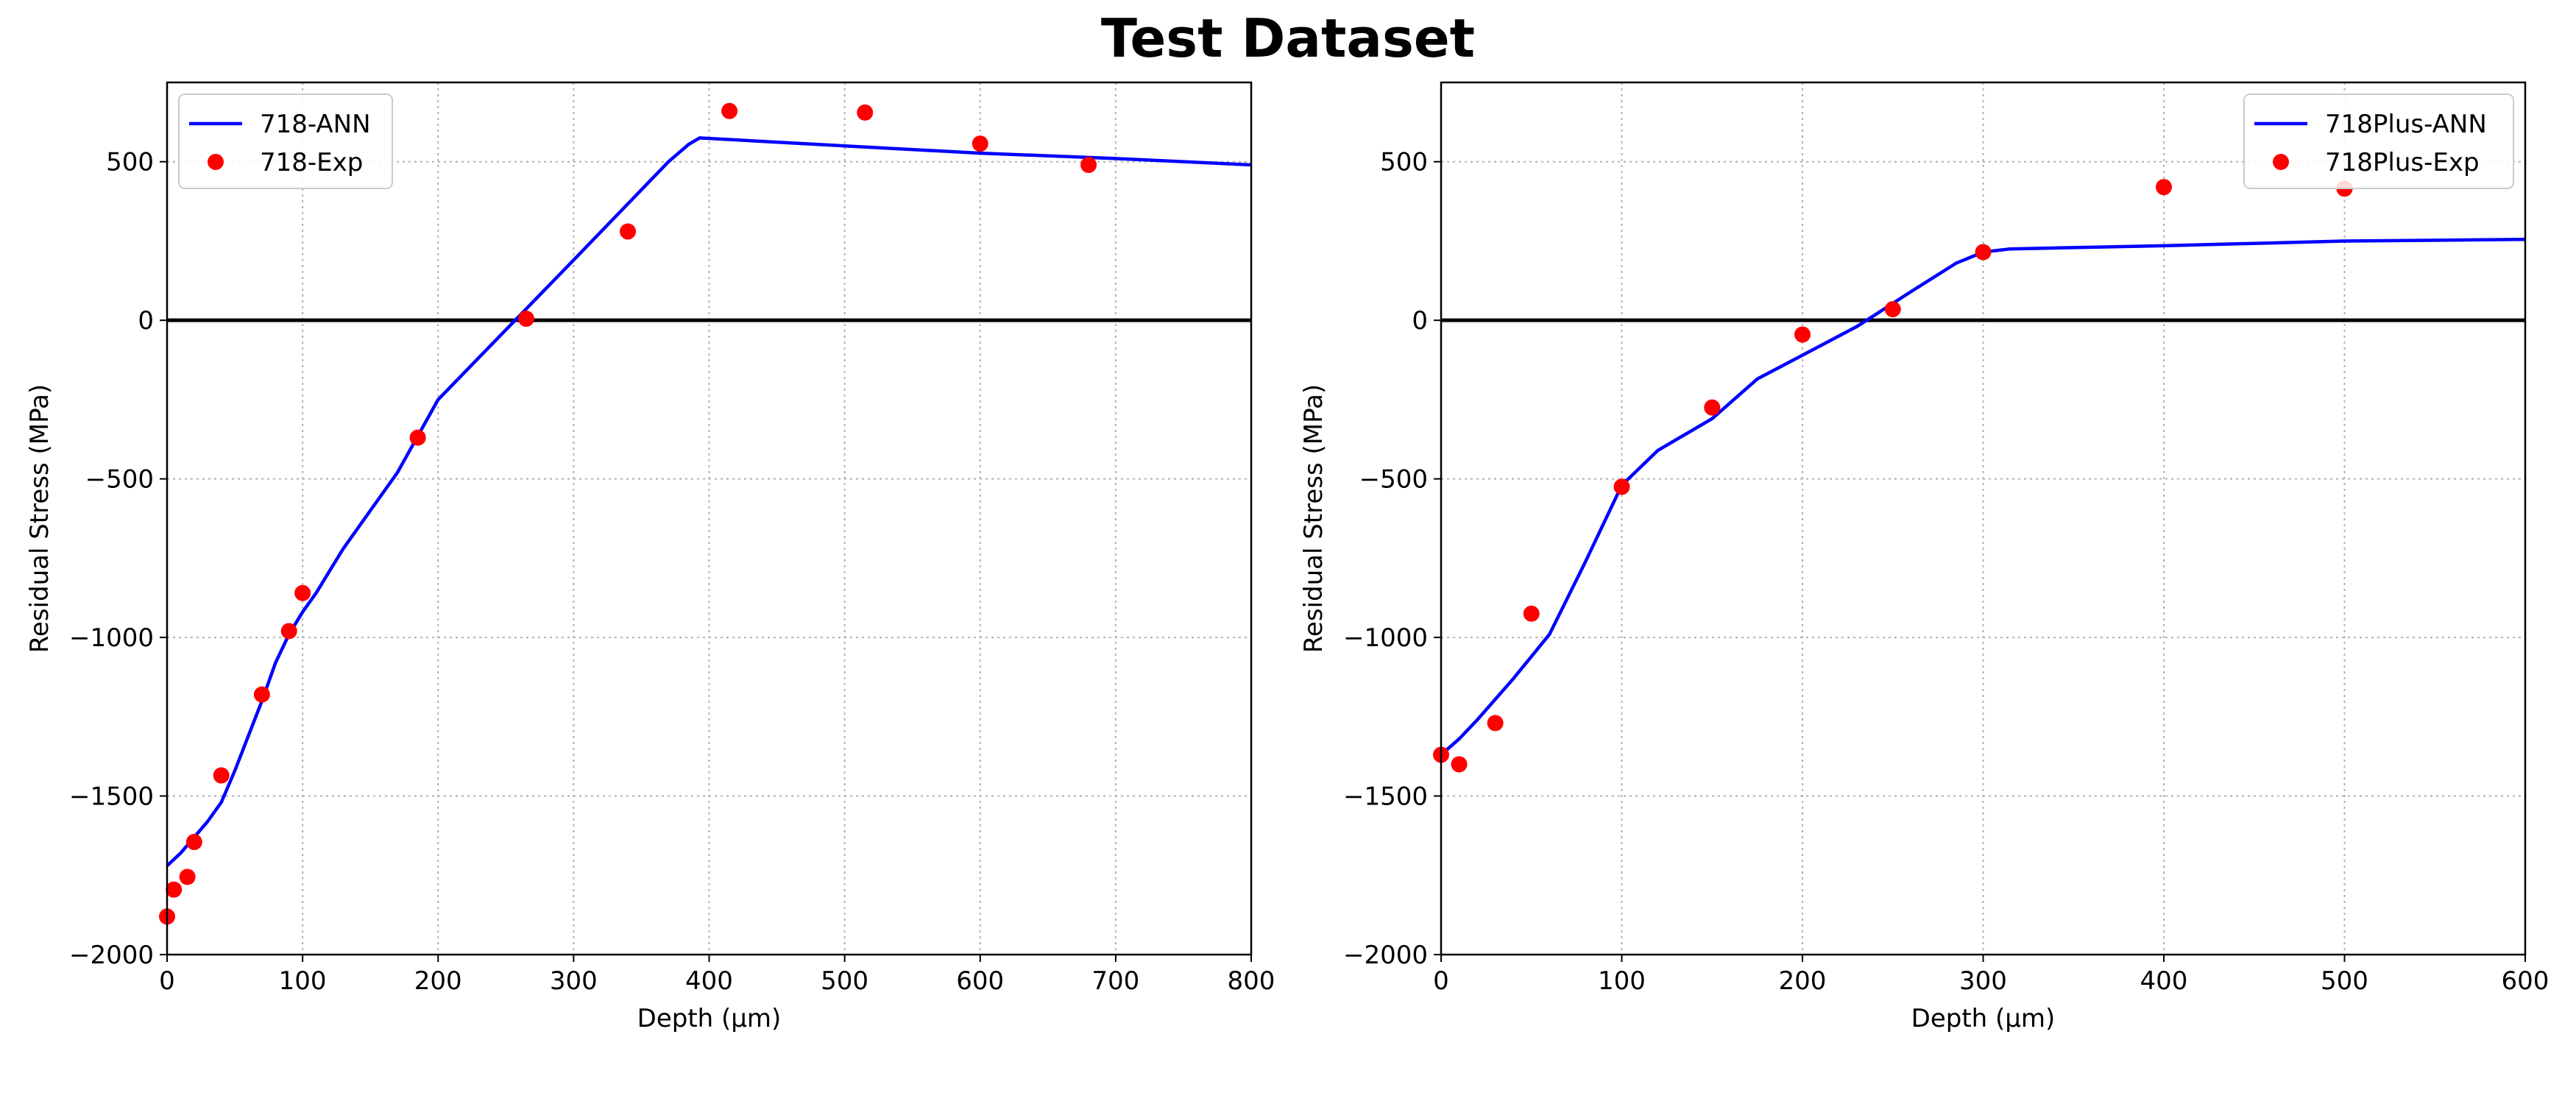 The height and width of the screenshot is (1104, 2576). I want to click on legend: 718Plus-ANN 718Plus-Exp, so click(2378, 141).